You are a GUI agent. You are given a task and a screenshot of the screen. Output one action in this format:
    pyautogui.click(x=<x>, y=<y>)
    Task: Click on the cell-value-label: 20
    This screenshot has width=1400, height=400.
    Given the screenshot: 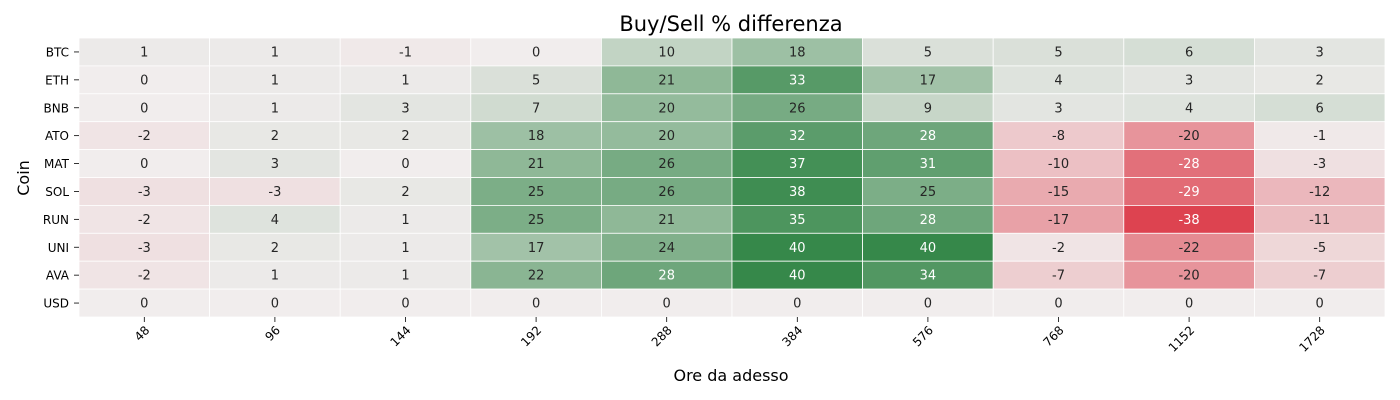 What is the action you would take?
    pyautogui.click(x=666, y=136)
    